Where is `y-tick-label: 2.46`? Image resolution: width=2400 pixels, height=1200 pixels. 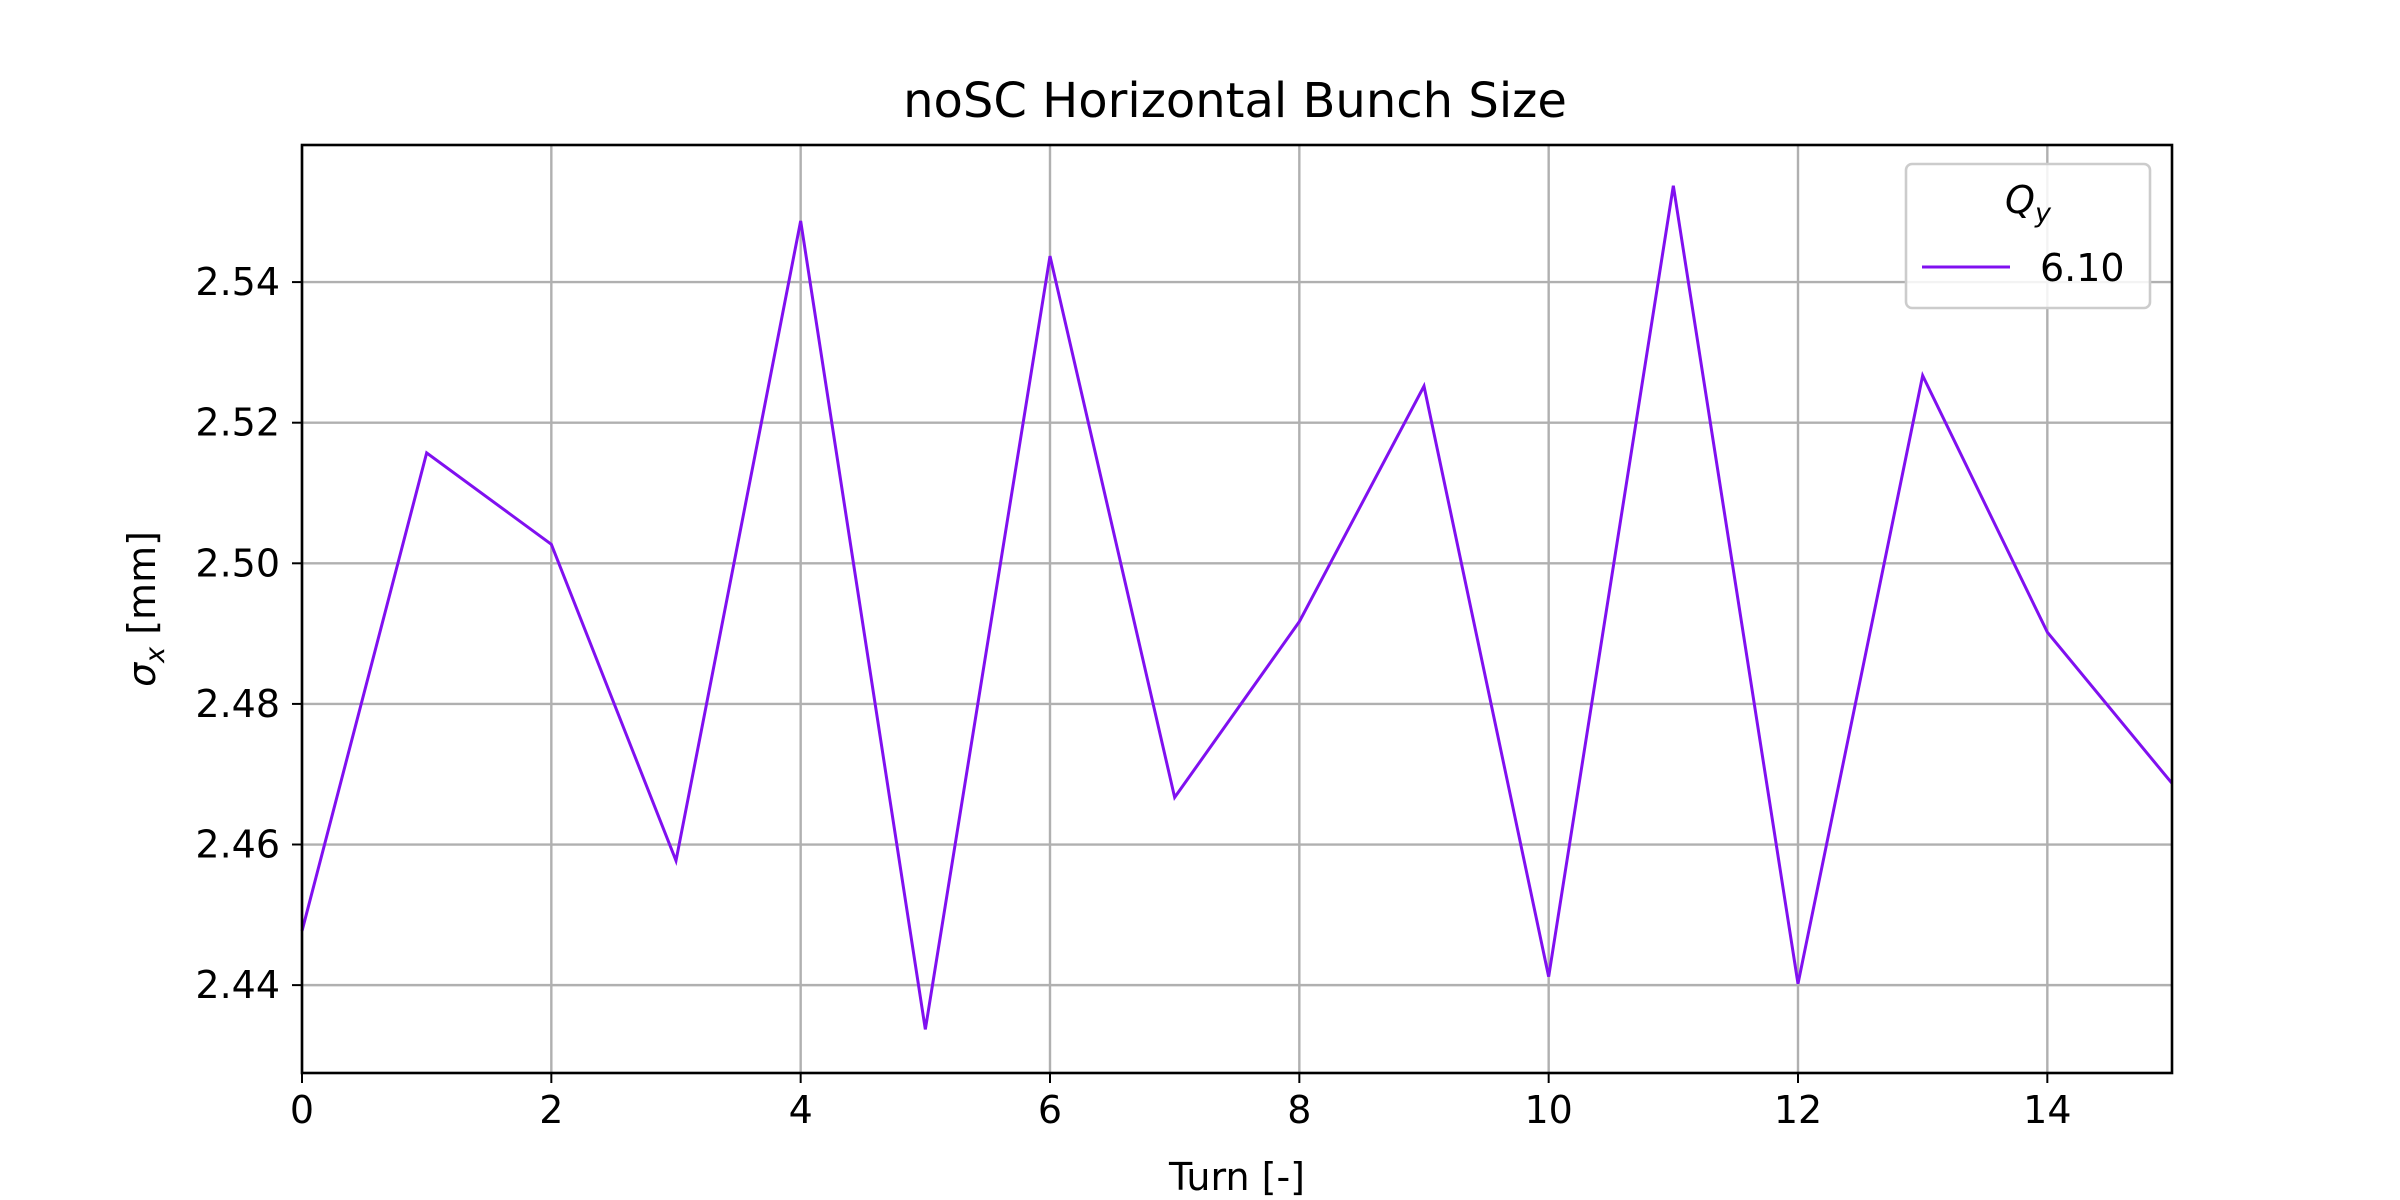 y-tick-label: 2.46 is located at coordinates (237, 845).